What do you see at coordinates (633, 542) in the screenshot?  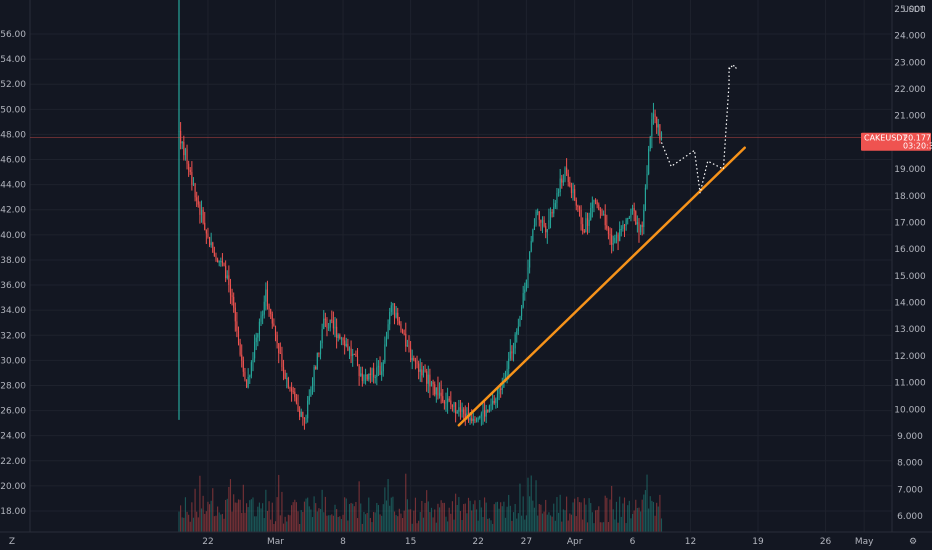 I see `time-tick-label: 6` at bounding box center [633, 542].